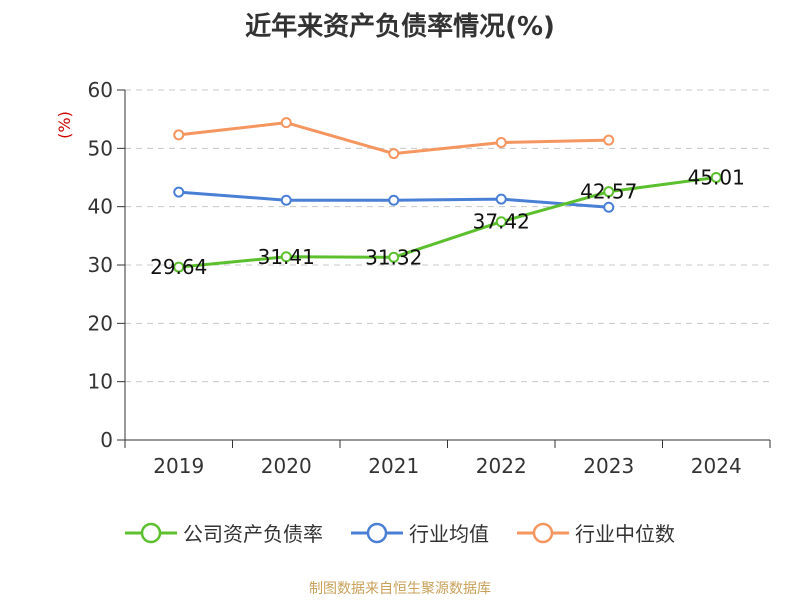 This screenshot has height=600, width=800. I want to click on series-line, so click(447, 222).